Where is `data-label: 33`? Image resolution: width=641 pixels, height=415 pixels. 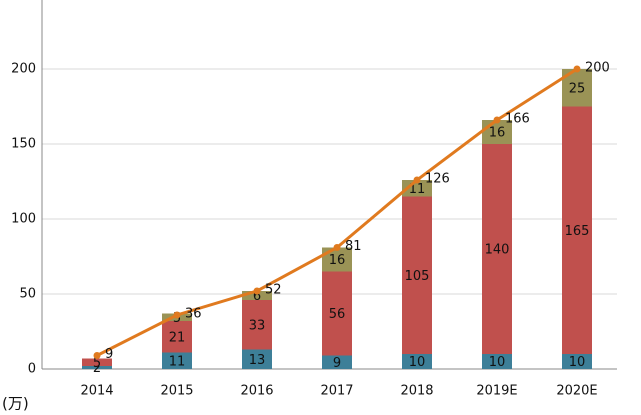 data-label: 33 is located at coordinates (257, 325).